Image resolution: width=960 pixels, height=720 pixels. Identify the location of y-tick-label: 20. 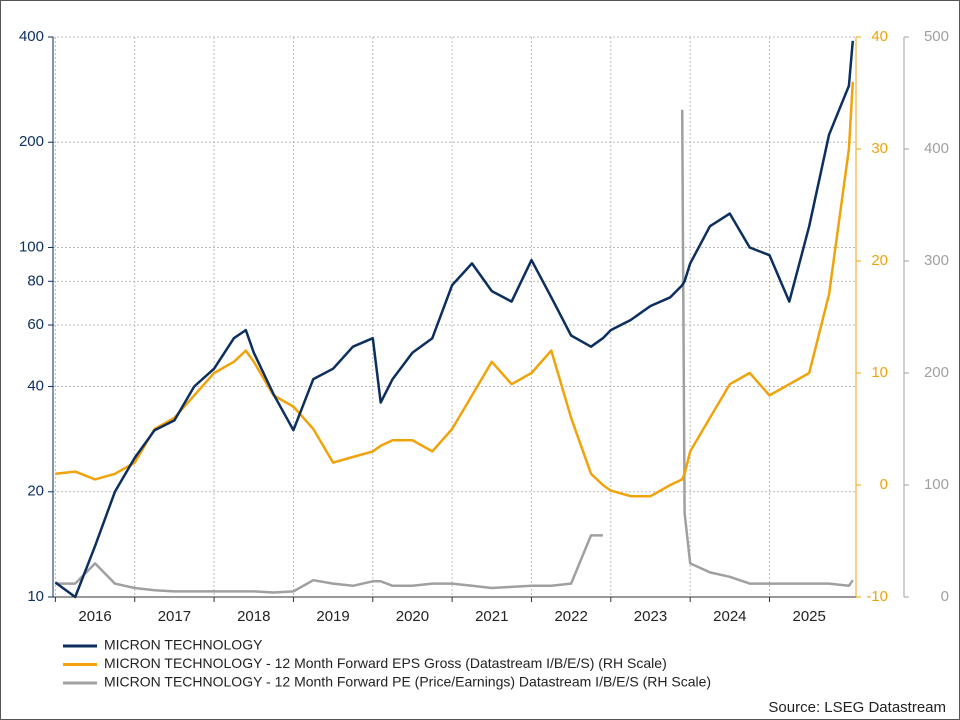
(35, 491).